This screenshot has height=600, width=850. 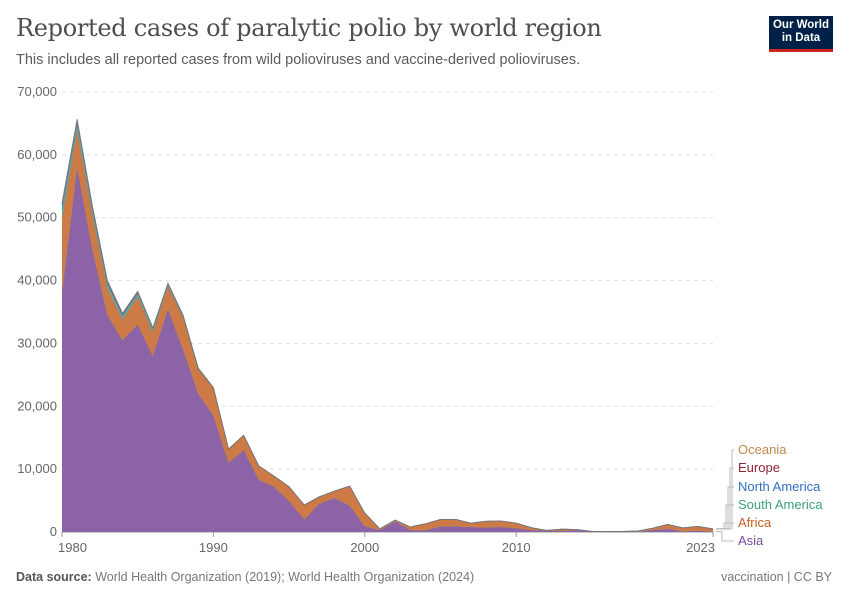 I want to click on x-tick-label: 2023, so click(x=700, y=547).